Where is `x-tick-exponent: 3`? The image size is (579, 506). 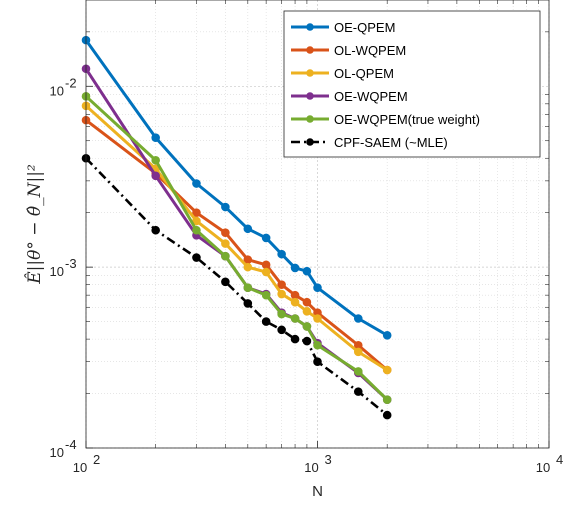
x-tick-exponent: 3 is located at coordinates (328, 459).